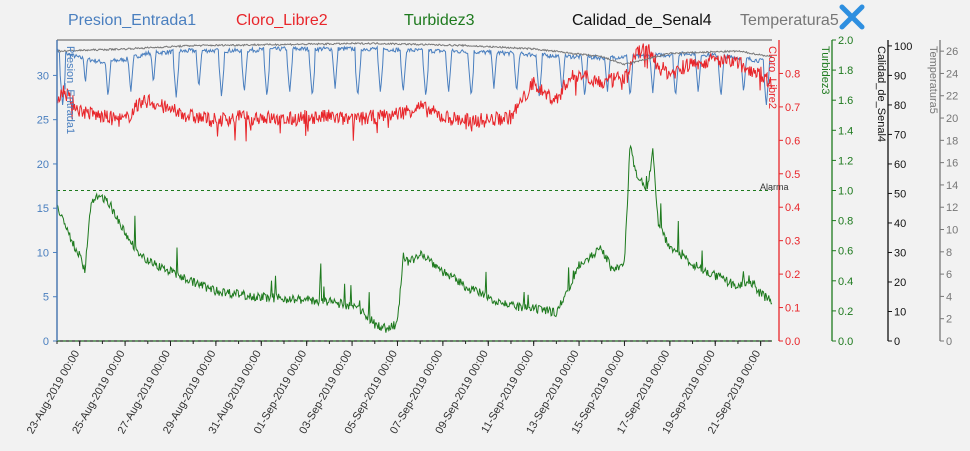  Describe the element at coordinates (46, 298) in the screenshot. I see `y-tick-label: 5` at that location.